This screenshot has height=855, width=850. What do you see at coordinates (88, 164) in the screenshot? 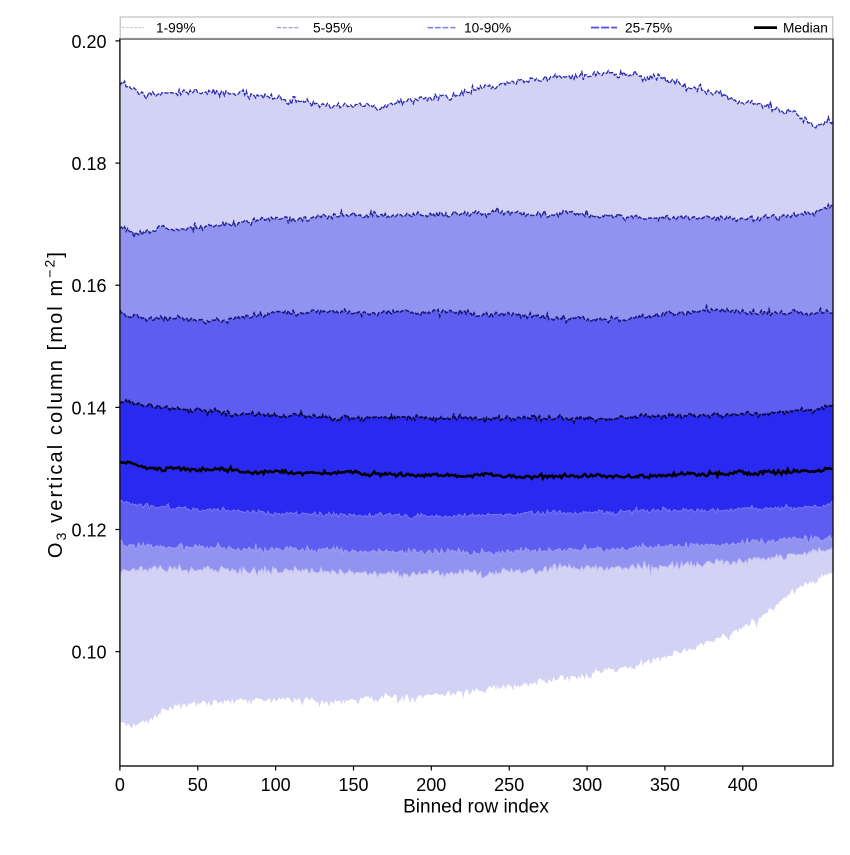
I see `svg-text: 0.18` at bounding box center [88, 164].